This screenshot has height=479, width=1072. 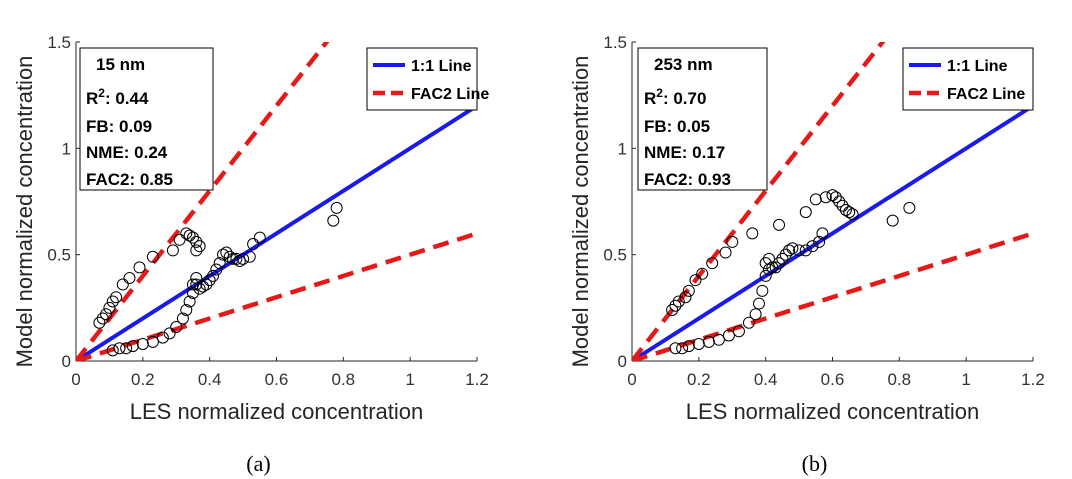 What do you see at coordinates (986, 94) in the screenshot?
I see `legend-fac2-label: FAC2 Line` at bounding box center [986, 94].